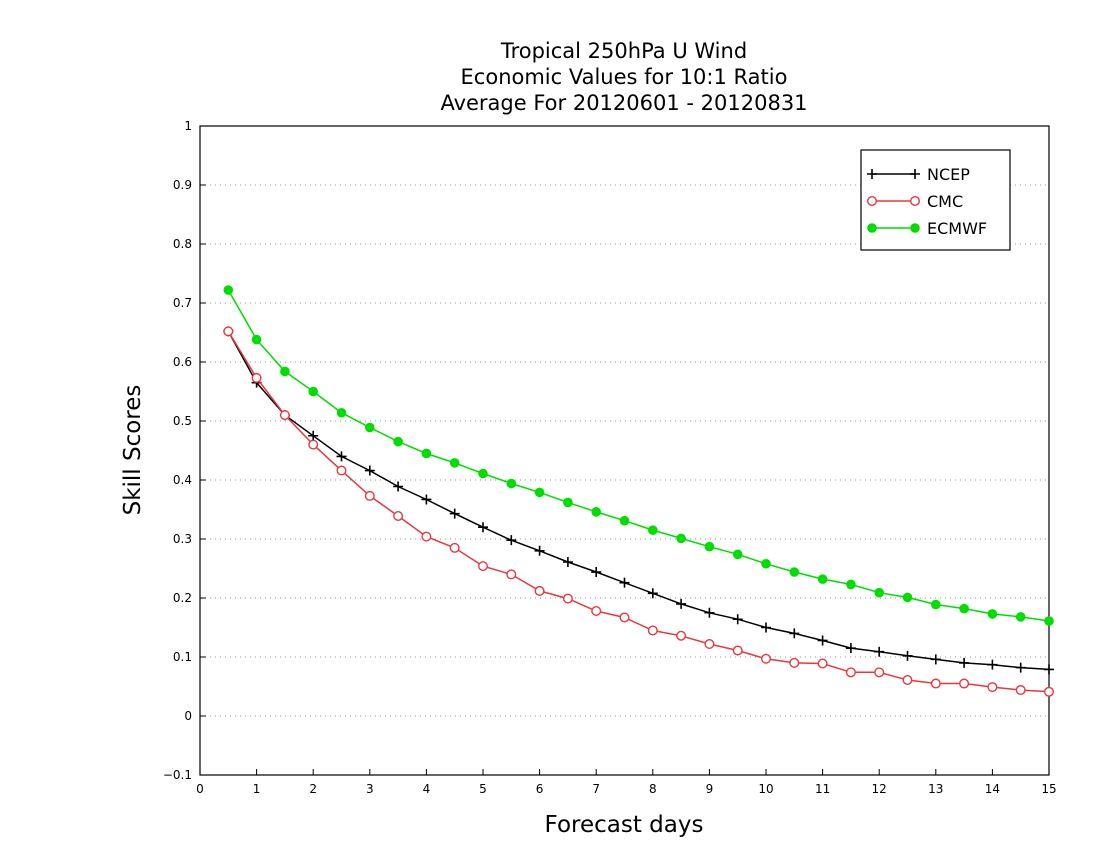 This screenshot has width=1100, height=850. I want to click on legend-entry-cmc: CMC, so click(915, 201).